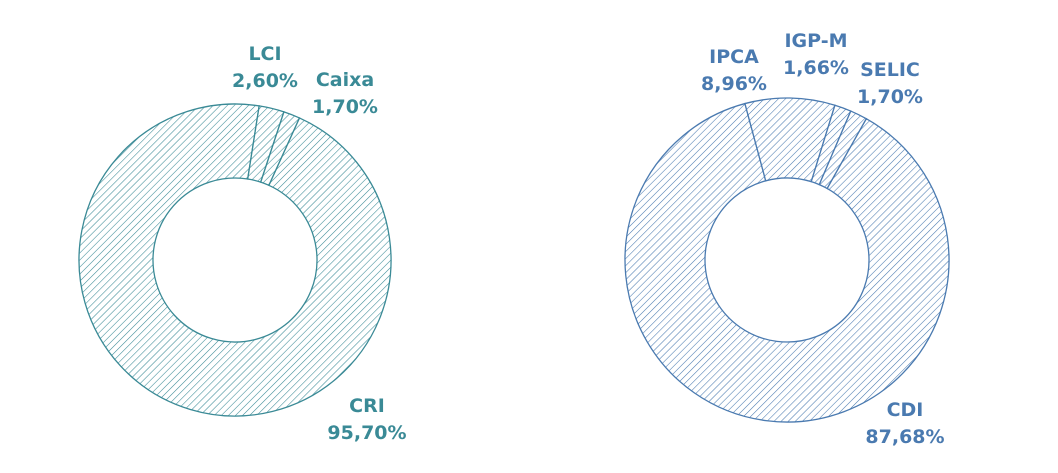  I want to click on slice-name-selic: SELIC, so click(890, 70).